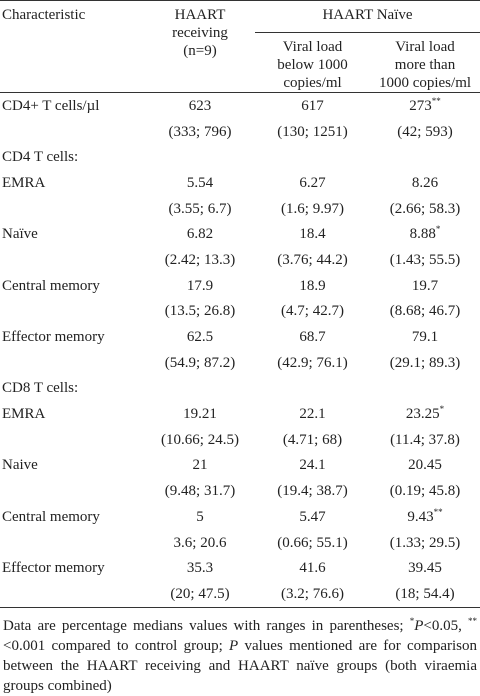 This screenshot has width=480, height=696. What do you see at coordinates (312, 542) in the screenshot?
I see `range-cell: (0.66; 55.1)` at bounding box center [312, 542].